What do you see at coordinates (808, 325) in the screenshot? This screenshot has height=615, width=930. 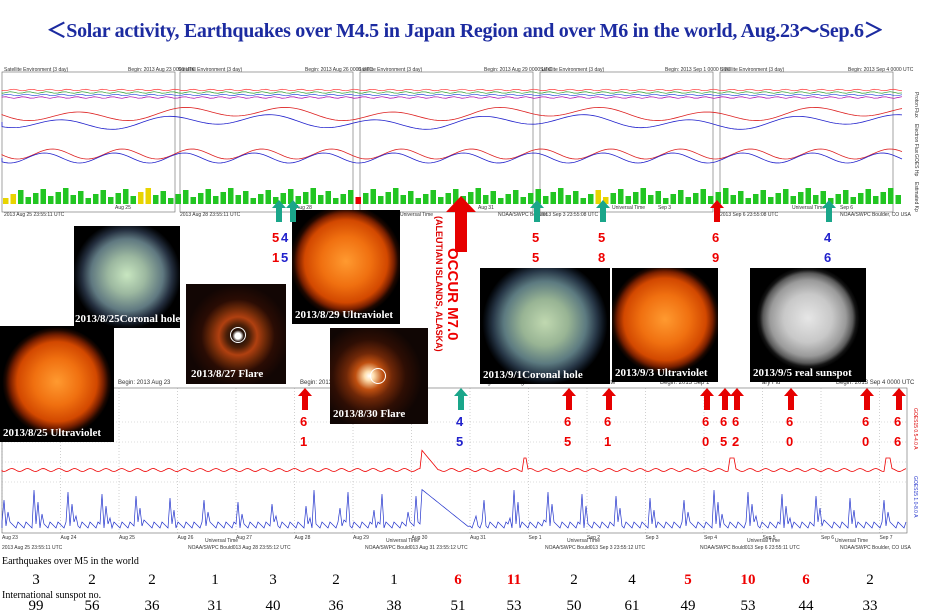 I see `solar-image-sunspot-0905: 2013/9/5 real sunspot` at bounding box center [808, 325].